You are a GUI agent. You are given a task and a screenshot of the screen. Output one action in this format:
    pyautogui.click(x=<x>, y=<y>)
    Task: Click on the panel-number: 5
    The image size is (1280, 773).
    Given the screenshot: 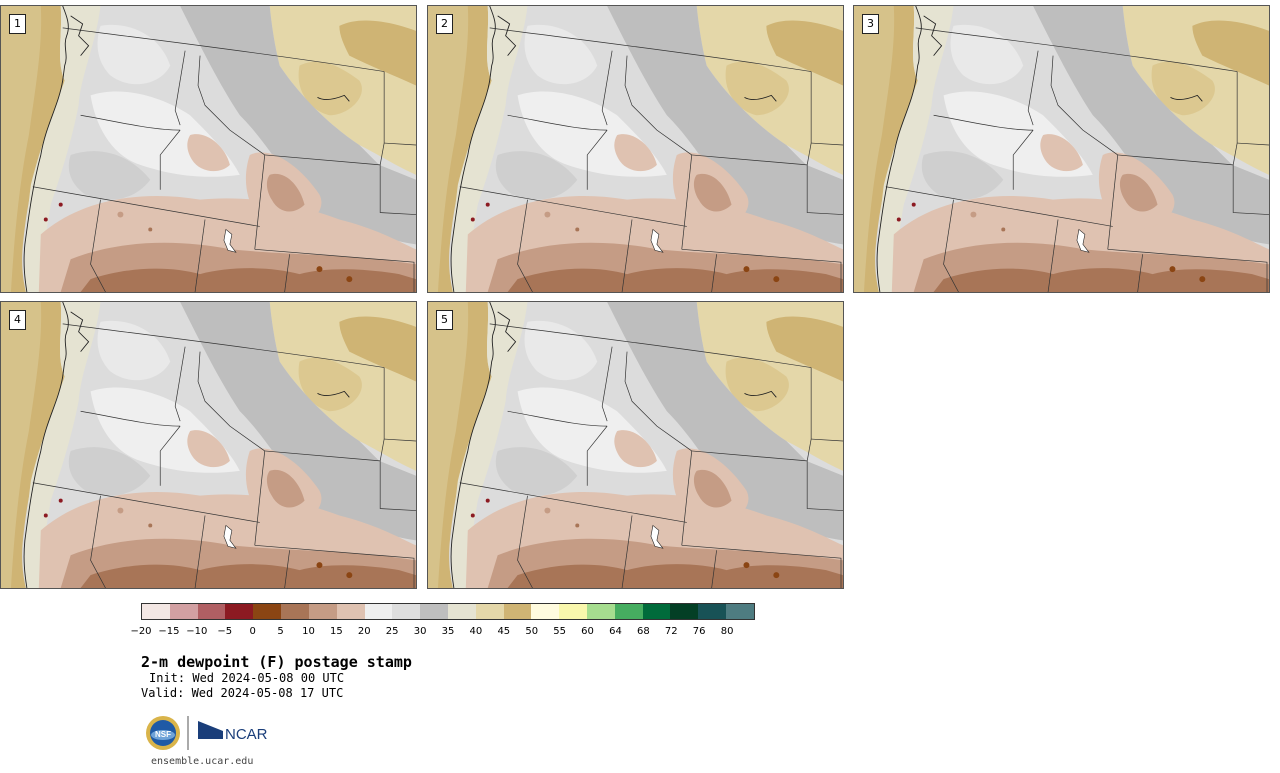 What is the action you would take?
    pyautogui.click(x=444, y=320)
    